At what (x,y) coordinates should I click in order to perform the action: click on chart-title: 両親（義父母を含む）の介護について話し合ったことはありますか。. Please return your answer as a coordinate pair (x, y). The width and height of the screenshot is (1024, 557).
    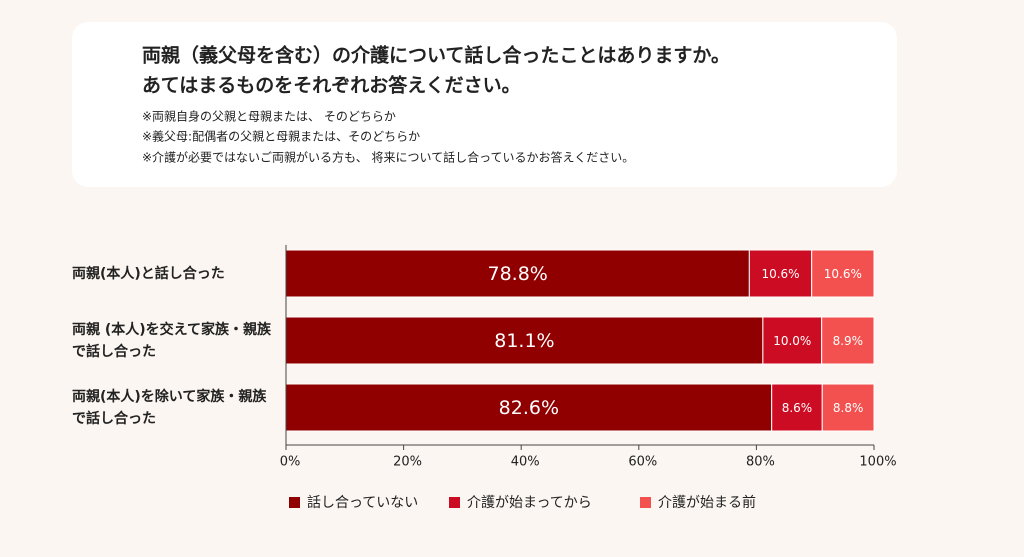
    Looking at the image, I should click on (436, 55).